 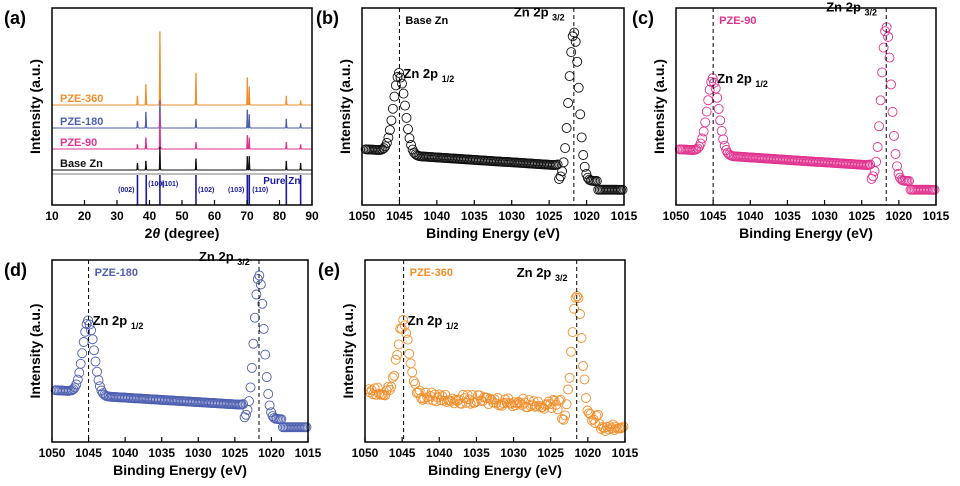 What do you see at coordinates (236, 190) in the screenshot?
I see `reference-hkl-label: (103)` at bounding box center [236, 190].